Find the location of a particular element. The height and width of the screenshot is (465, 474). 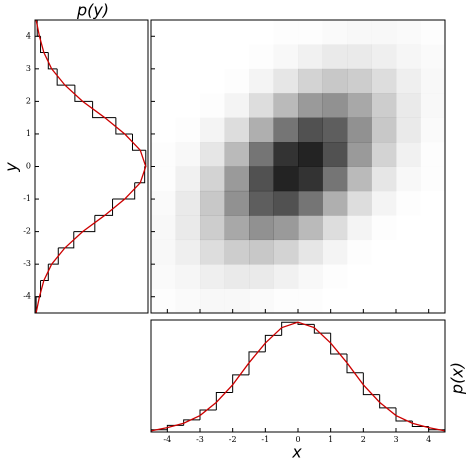

y-tick-label: 3 is located at coordinates (28, 68).